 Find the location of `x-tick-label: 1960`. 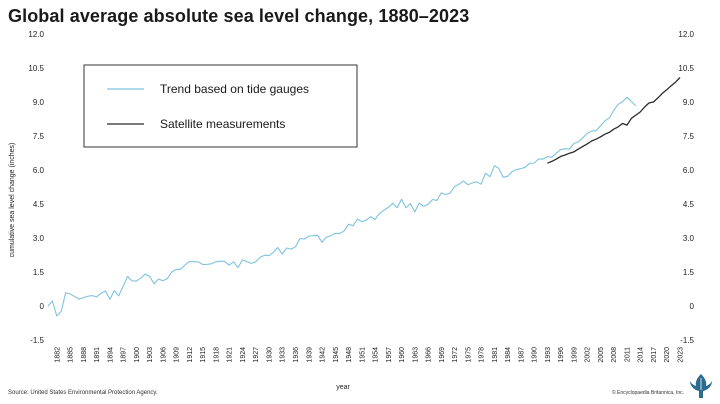

x-tick-label: 1960 is located at coordinates (402, 355).